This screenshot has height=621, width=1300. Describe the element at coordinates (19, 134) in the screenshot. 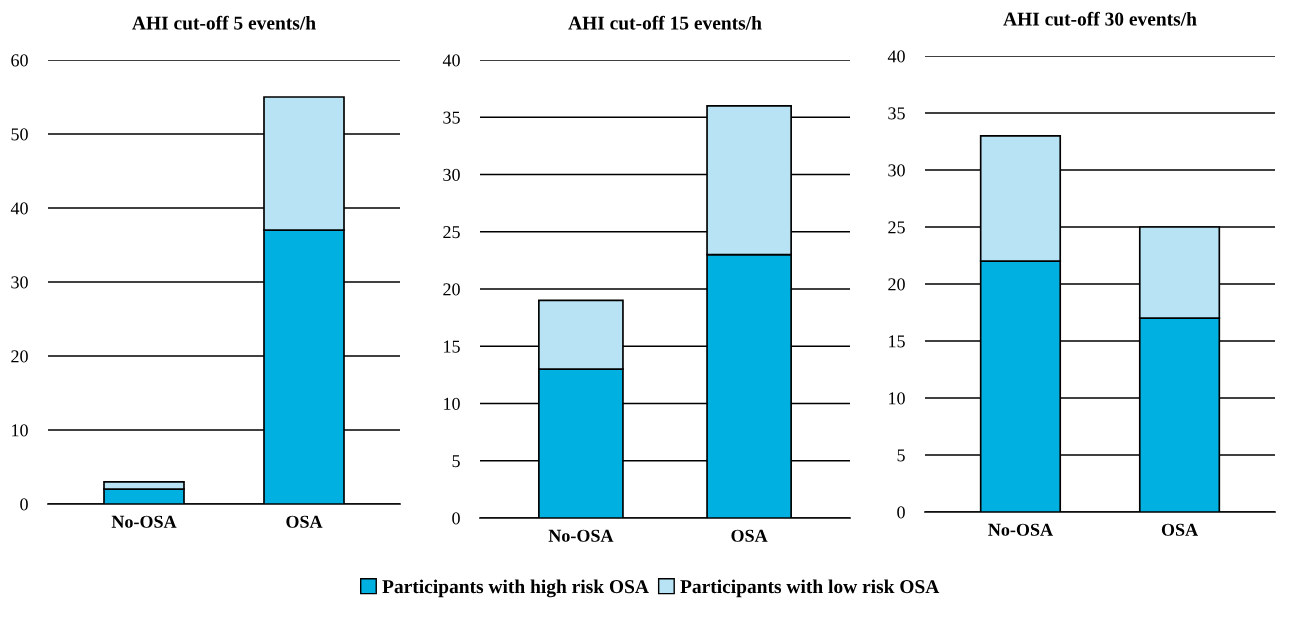

I see `y-tick-label: 50` at that location.